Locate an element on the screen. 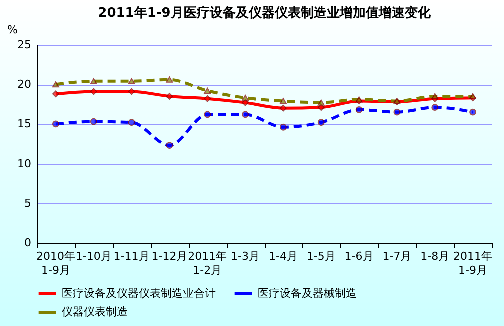 This screenshot has height=326, width=504. y-tick-label: 10 is located at coordinates (25, 163).